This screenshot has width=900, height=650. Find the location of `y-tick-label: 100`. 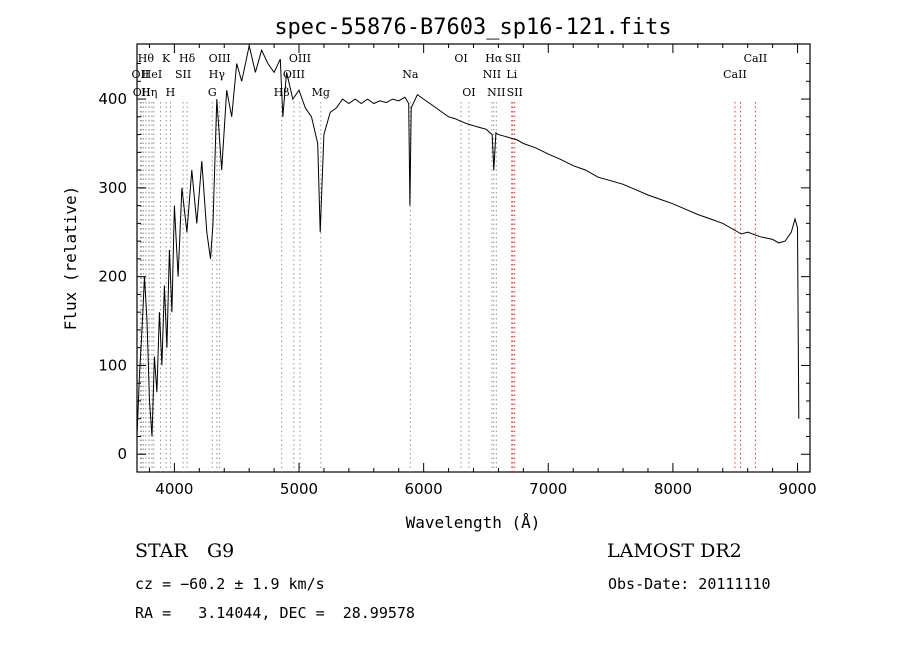

y-tick-label: 100 is located at coordinates (112, 365).